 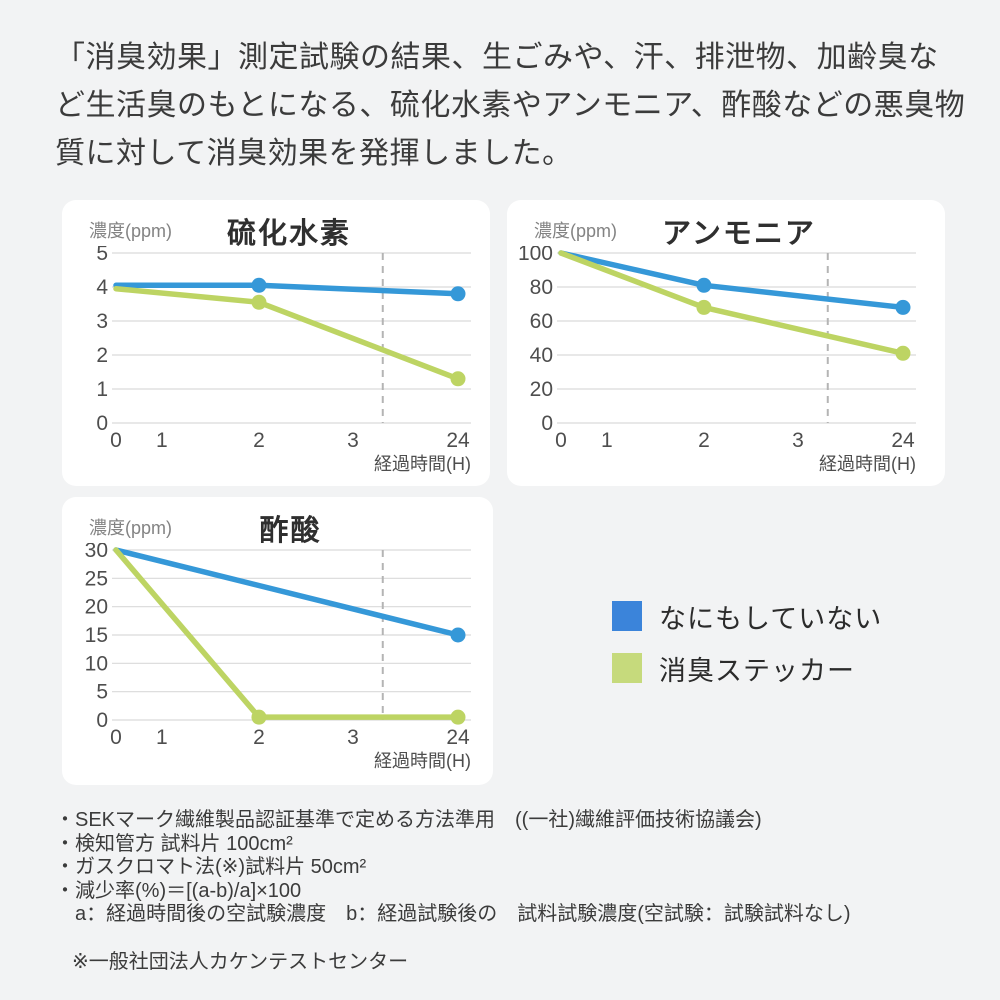 I want to click on y-tick-label: 10, so click(x=96, y=663).